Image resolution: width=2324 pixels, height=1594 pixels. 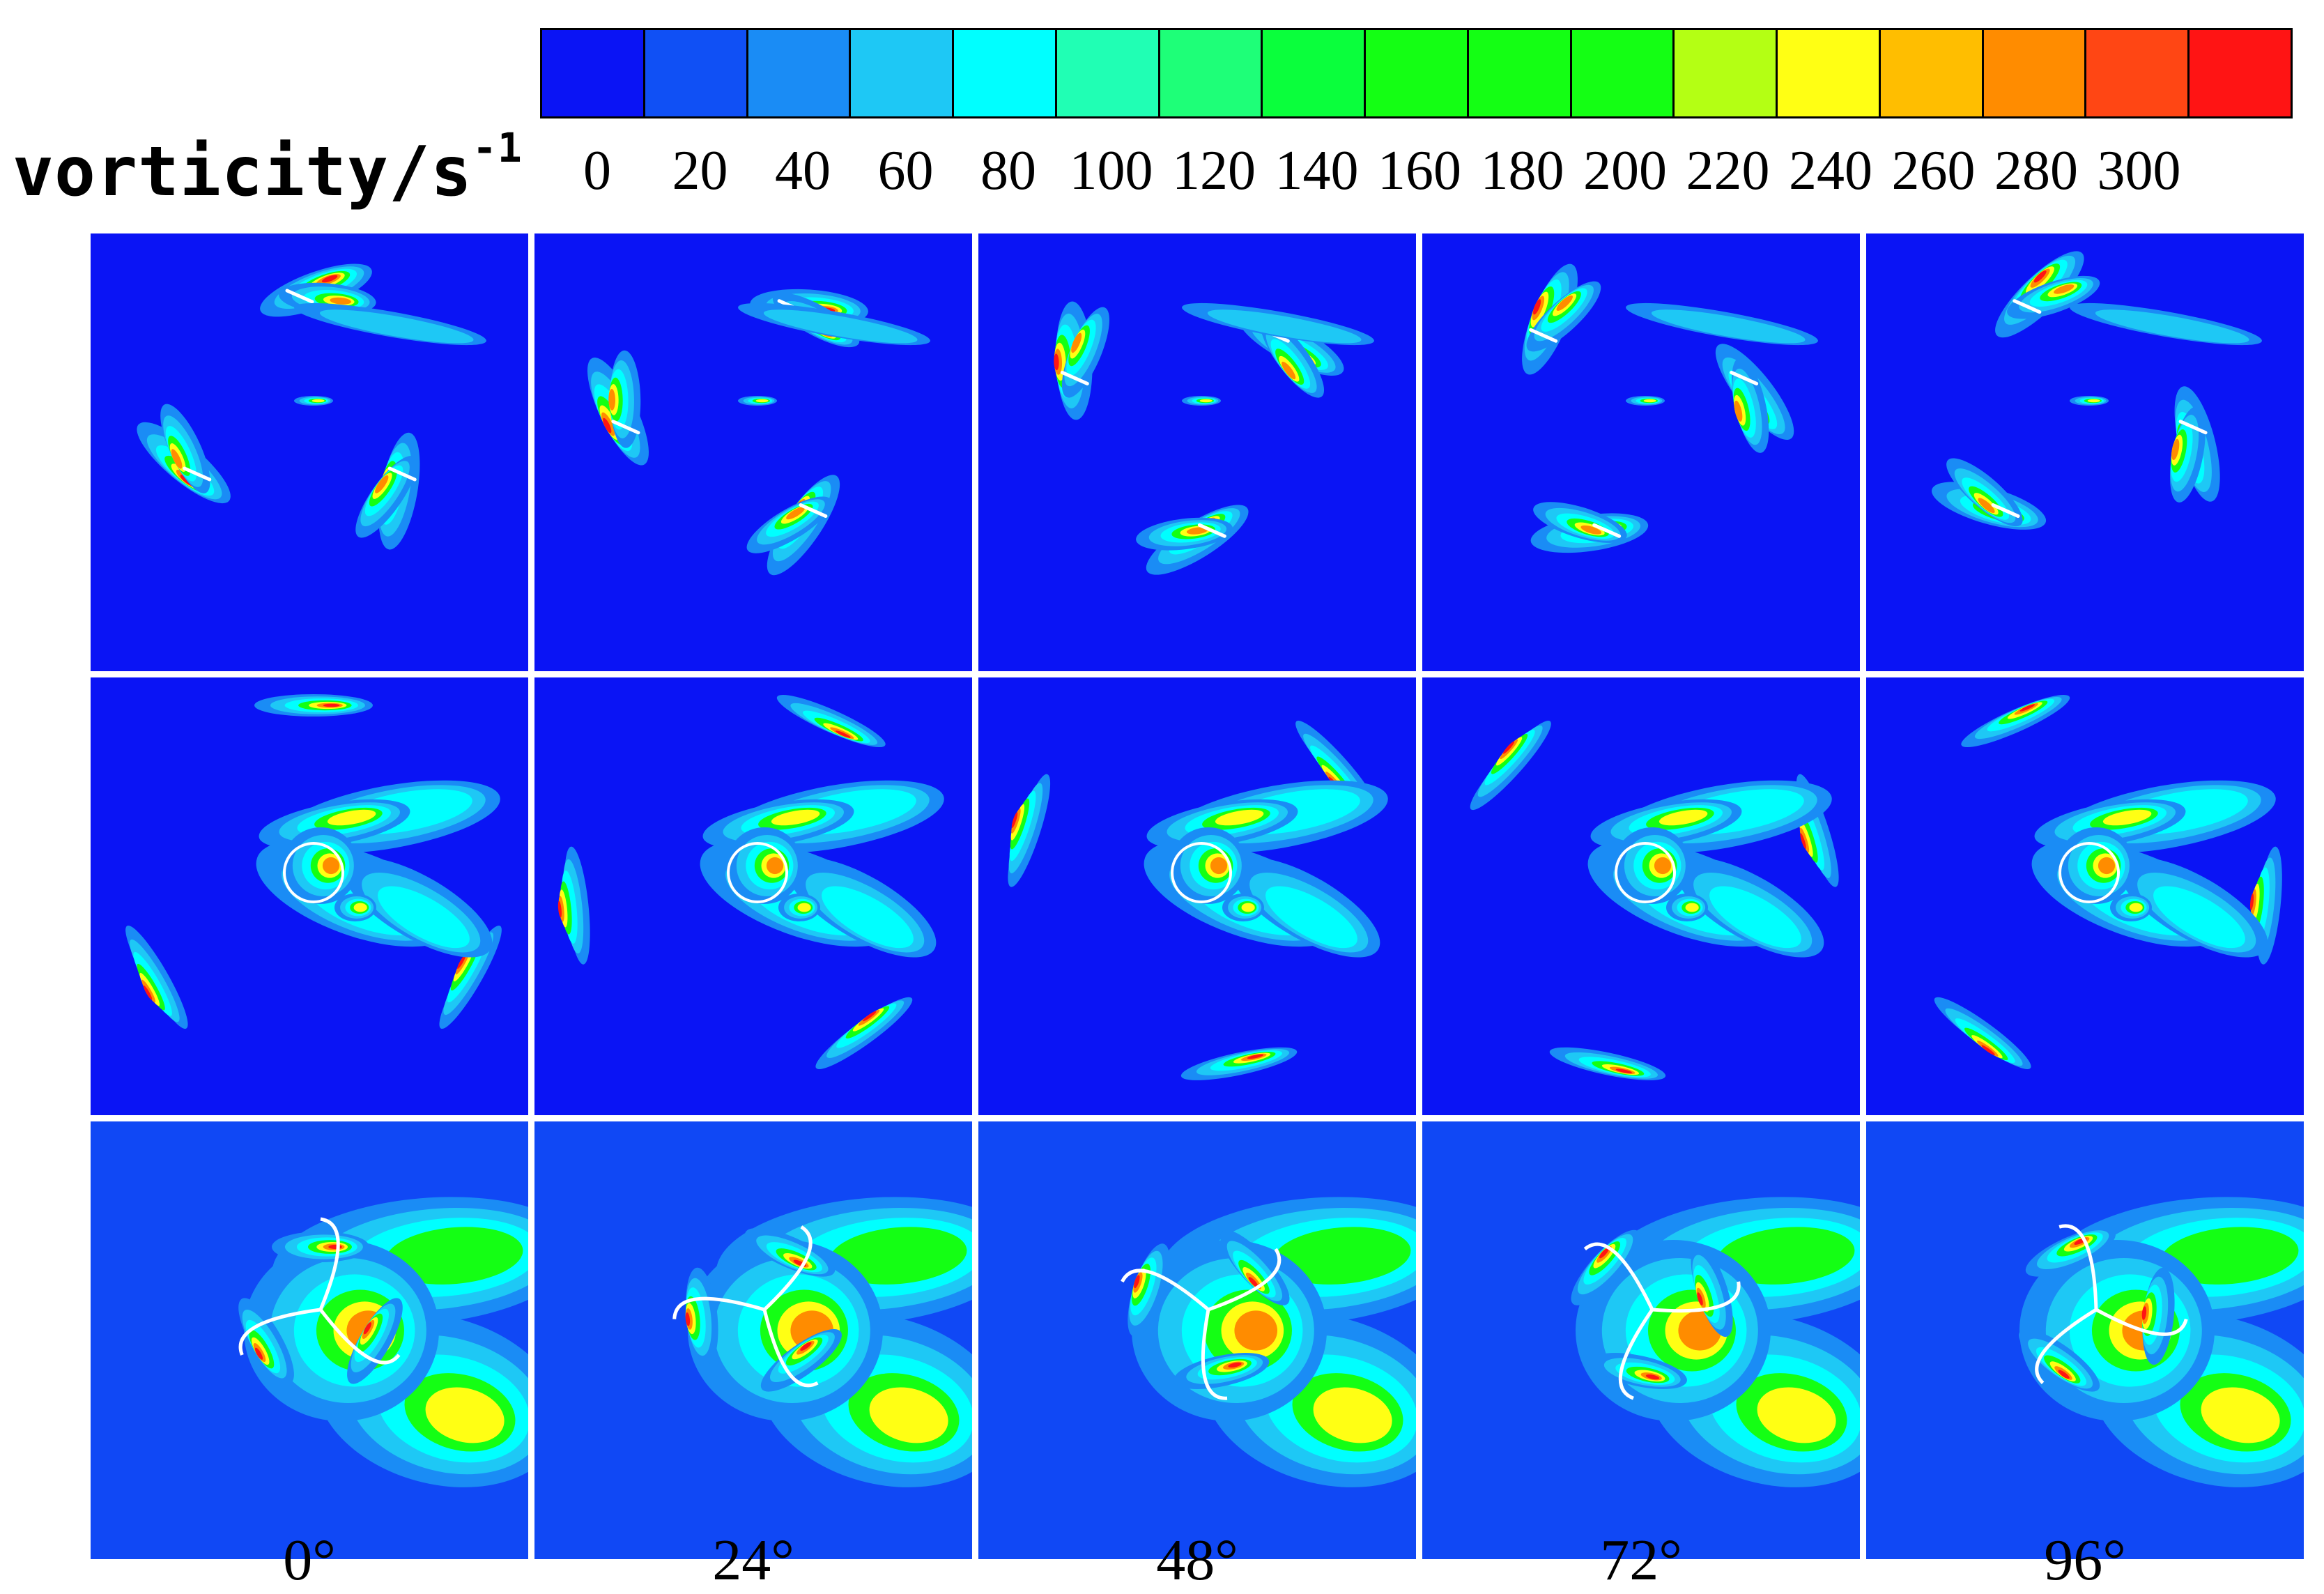 What do you see at coordinates (1625, 170) in the screenshot?
I see `colorbar-tick-label: 200` at bounding box center [1625, 170].